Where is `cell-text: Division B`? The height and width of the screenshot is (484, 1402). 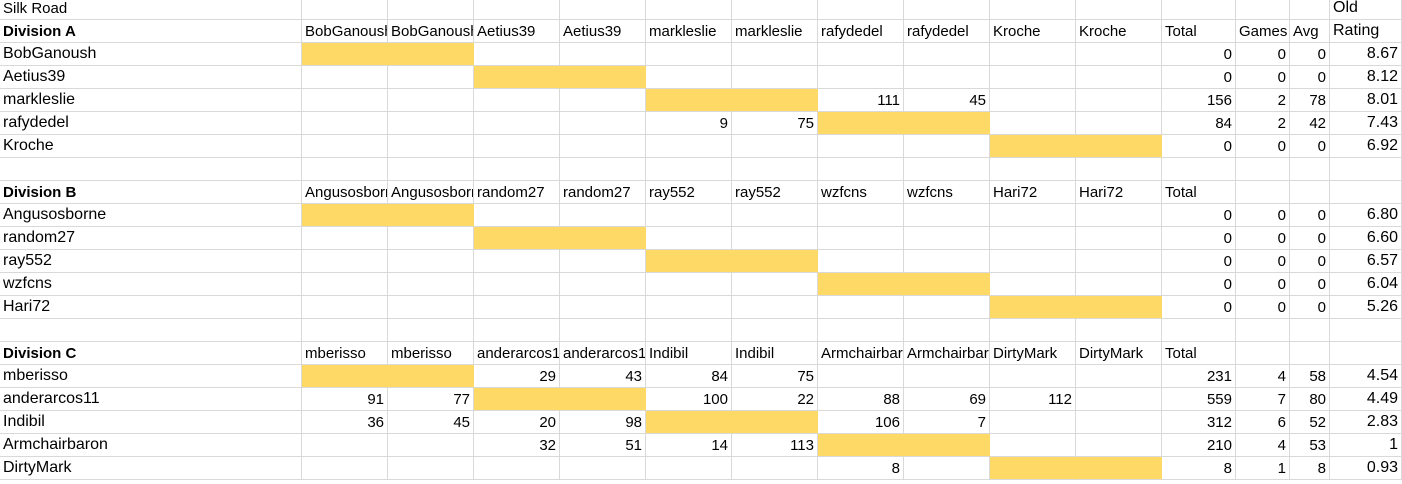
cell-text: Division B is located at coordinates (151, 192).